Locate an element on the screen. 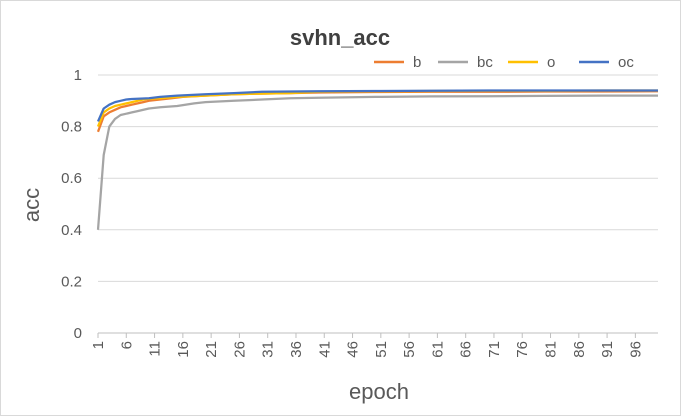 The height and width of the screenshot is (416, 681). legend-label-b: b is located at coordinates (417, 62).